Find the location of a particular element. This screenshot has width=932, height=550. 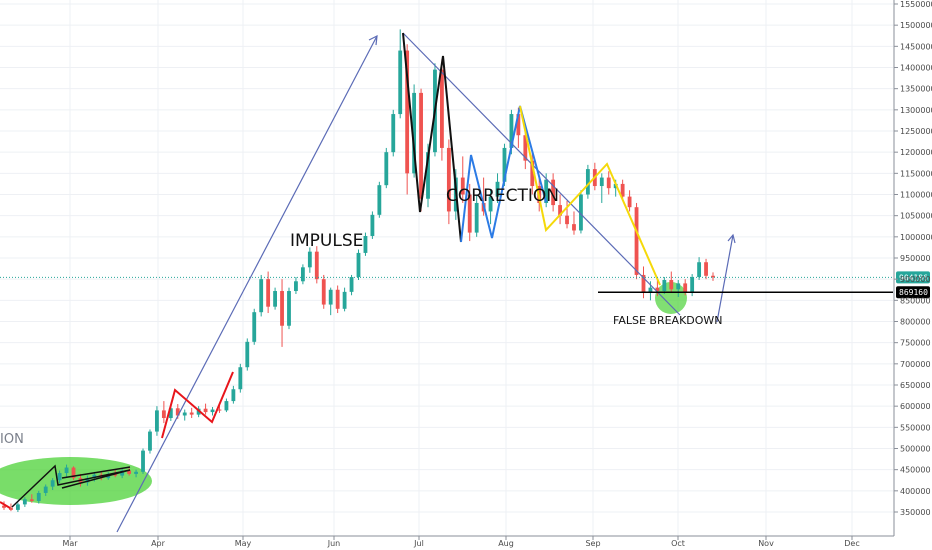

annotation-correction: CORRECTION is located at coordinates (502, 196).